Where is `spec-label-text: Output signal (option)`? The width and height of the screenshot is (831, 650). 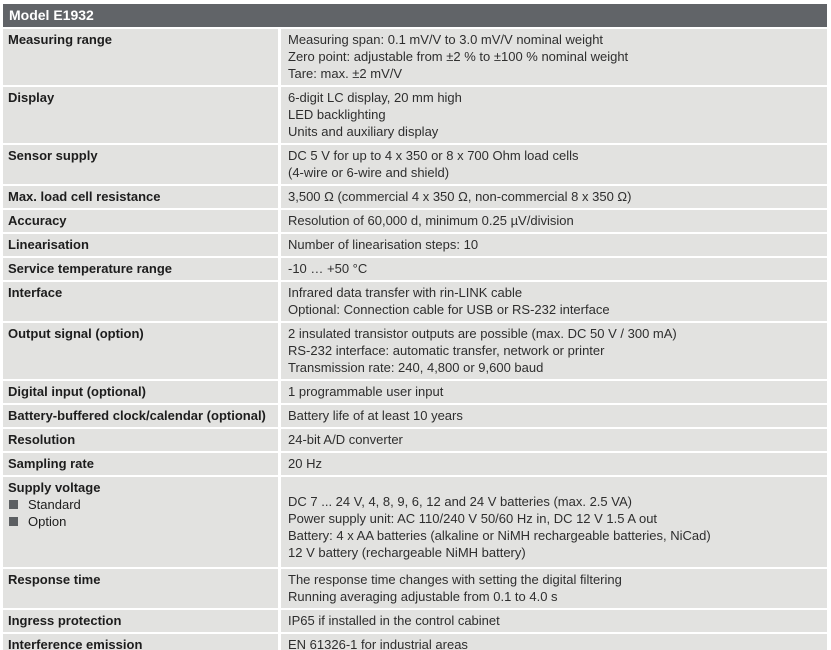 spec-label-text: Output signal (option) is located at coordinates (76, 333).